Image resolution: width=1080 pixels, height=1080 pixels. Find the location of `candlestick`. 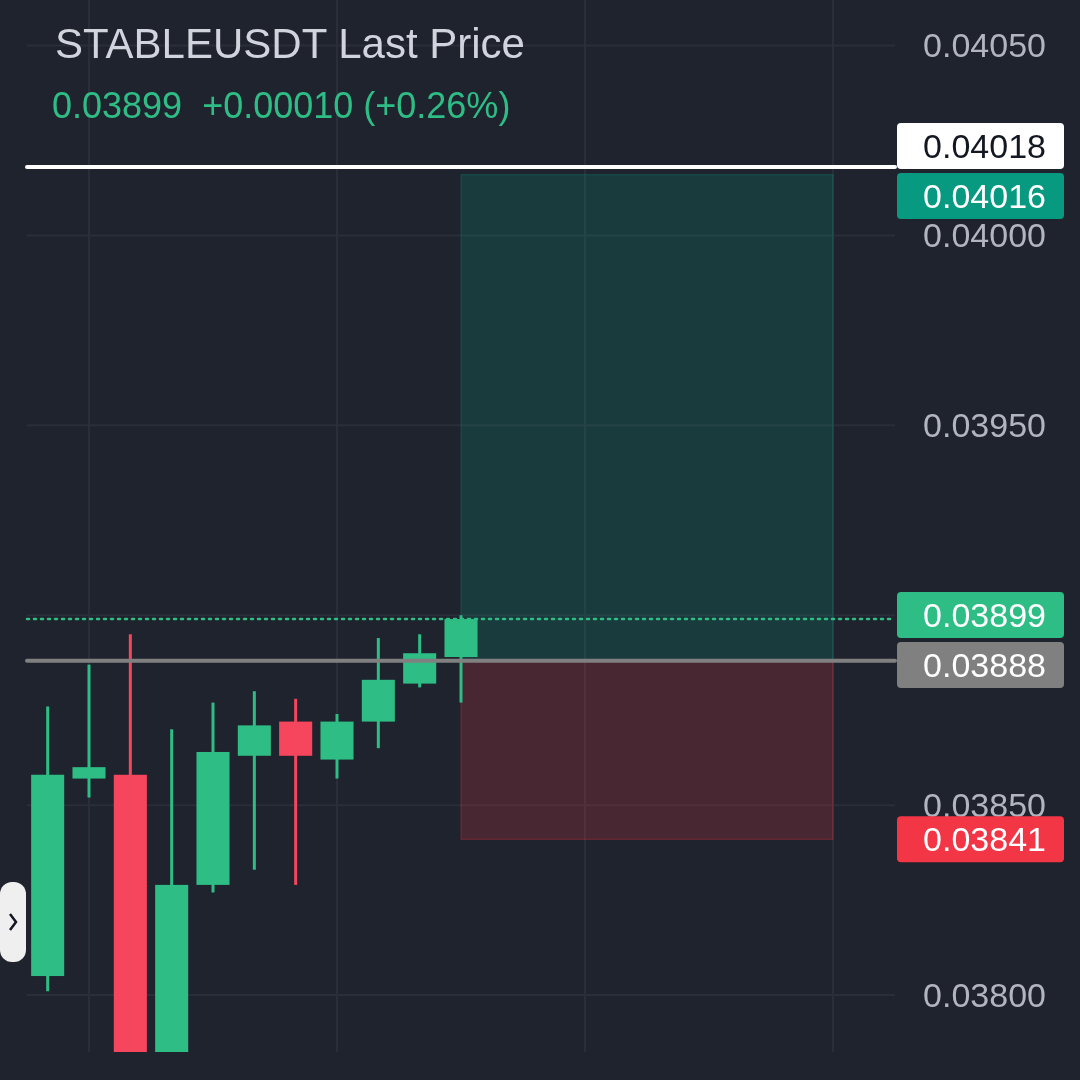

candlestick is located at coordinates (89, 731).